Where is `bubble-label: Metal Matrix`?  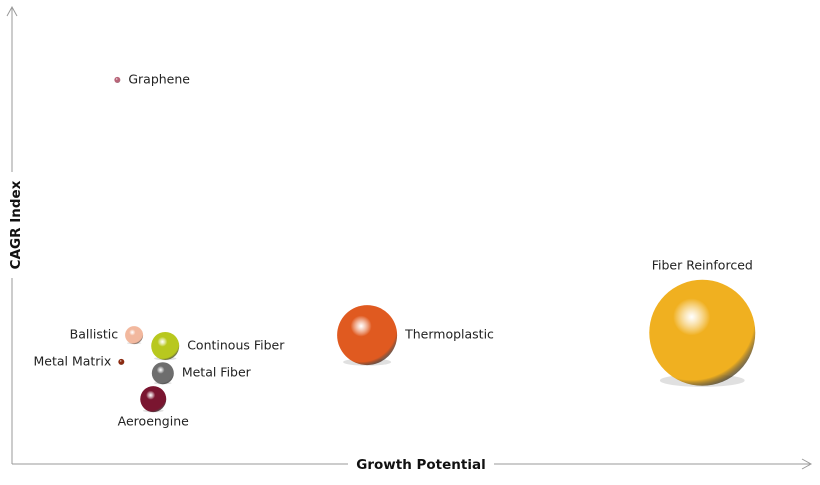 bubble-label: Metal Matrix is located at coordinates (72, 360).